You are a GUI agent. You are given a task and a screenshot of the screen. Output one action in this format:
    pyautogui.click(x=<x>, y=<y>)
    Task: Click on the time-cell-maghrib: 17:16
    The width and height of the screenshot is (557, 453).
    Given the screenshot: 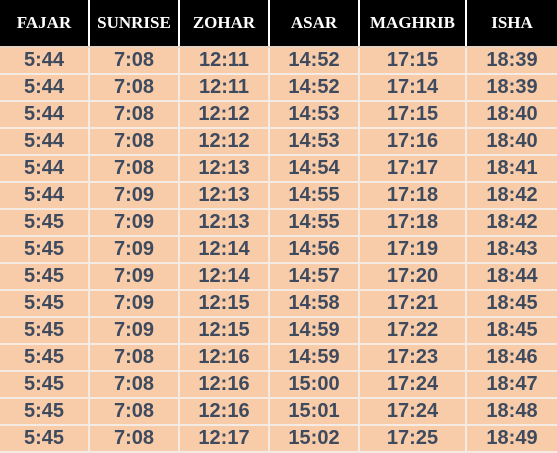 What is the action you would take?
    pyautogui.click(x=413, y=142)
    